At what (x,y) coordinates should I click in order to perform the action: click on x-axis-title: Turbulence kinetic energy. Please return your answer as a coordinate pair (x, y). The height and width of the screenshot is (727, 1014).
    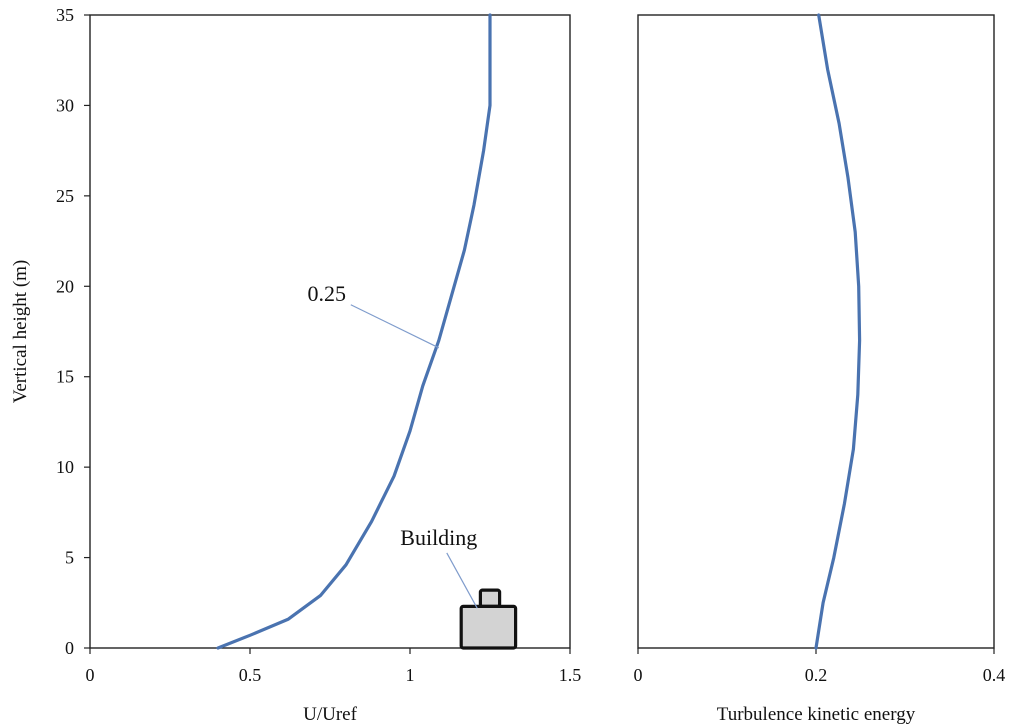
    Looking at the image, I should click on (816, 714).